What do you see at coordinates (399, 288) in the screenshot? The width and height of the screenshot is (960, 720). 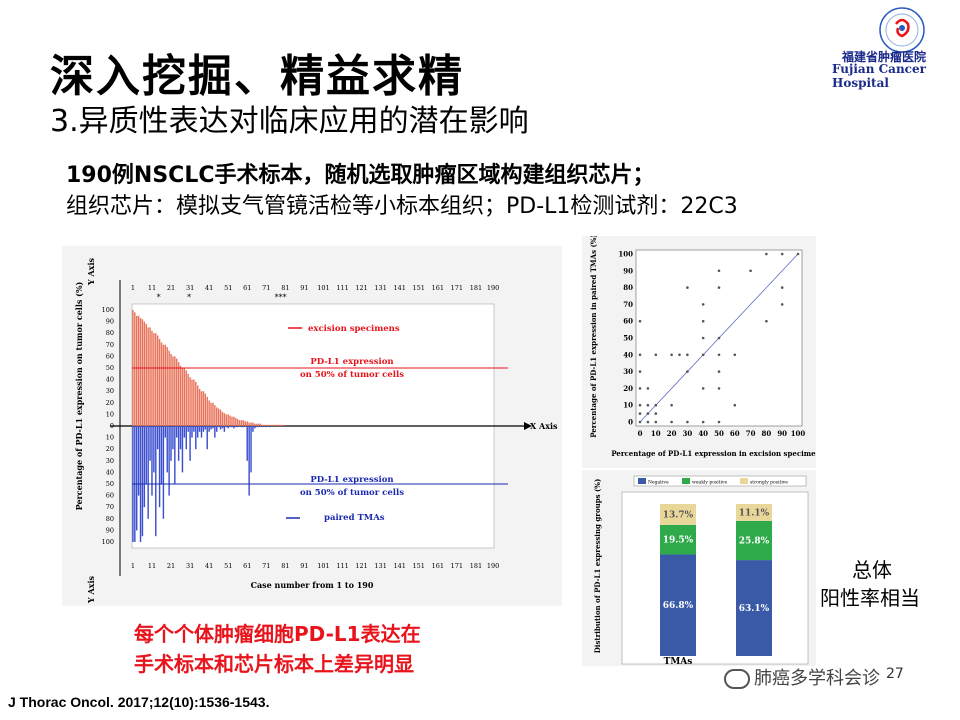 I see `top-tick-label: 141` at bounding box center [399, 288].